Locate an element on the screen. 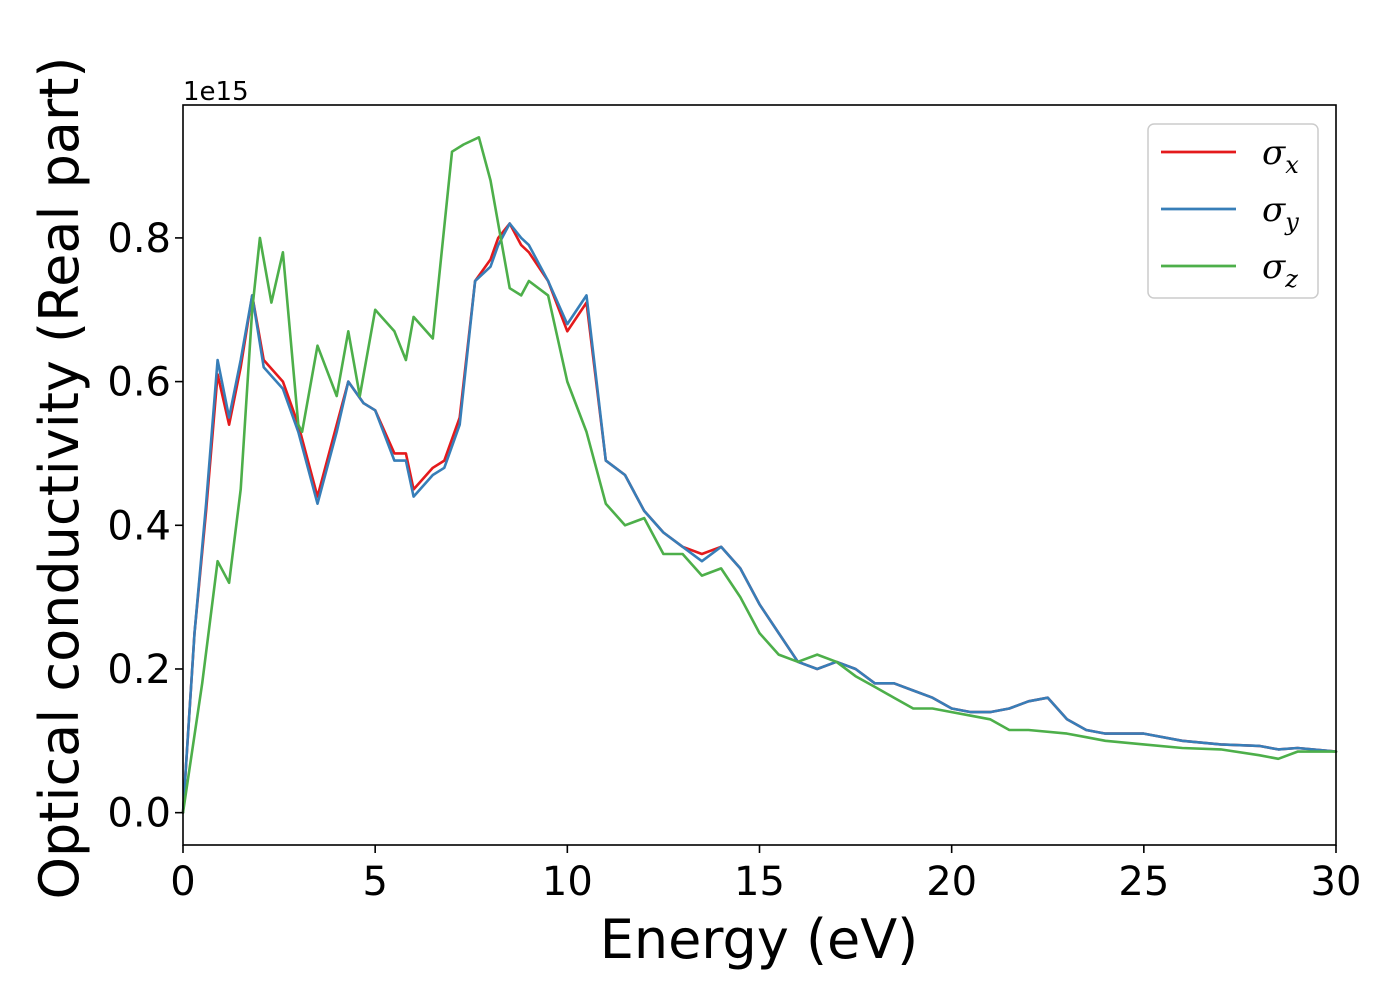 The width and height of the screenshot is (1400, 1000). y-tick-label: 0.4 is located at coordinates (139, 526).